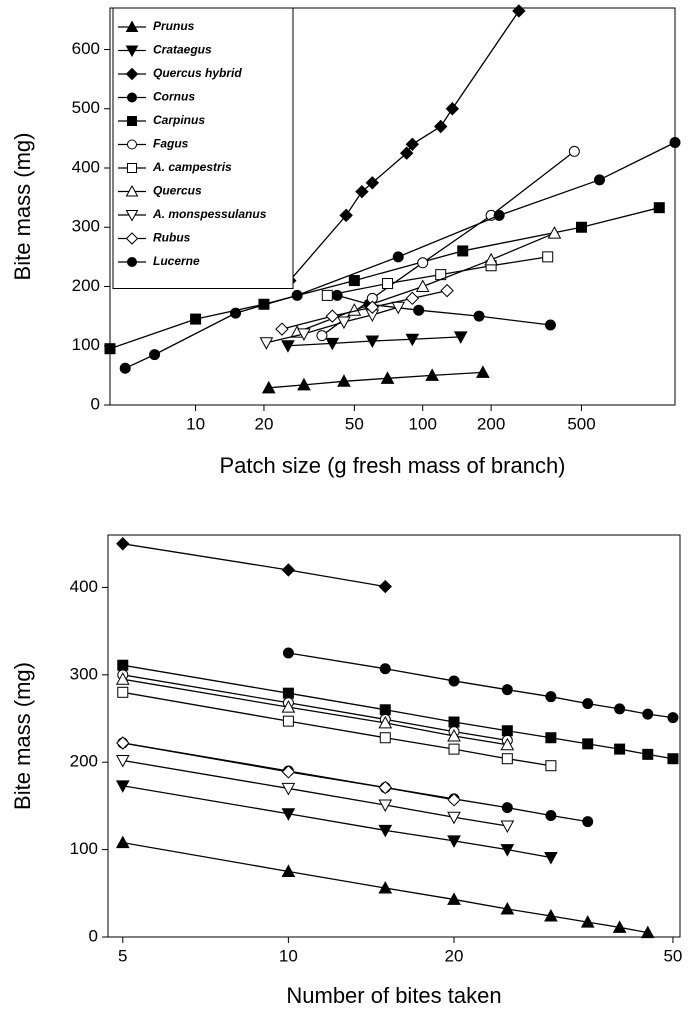  I want to click on legend-label: Cornus, so click(174, 97).